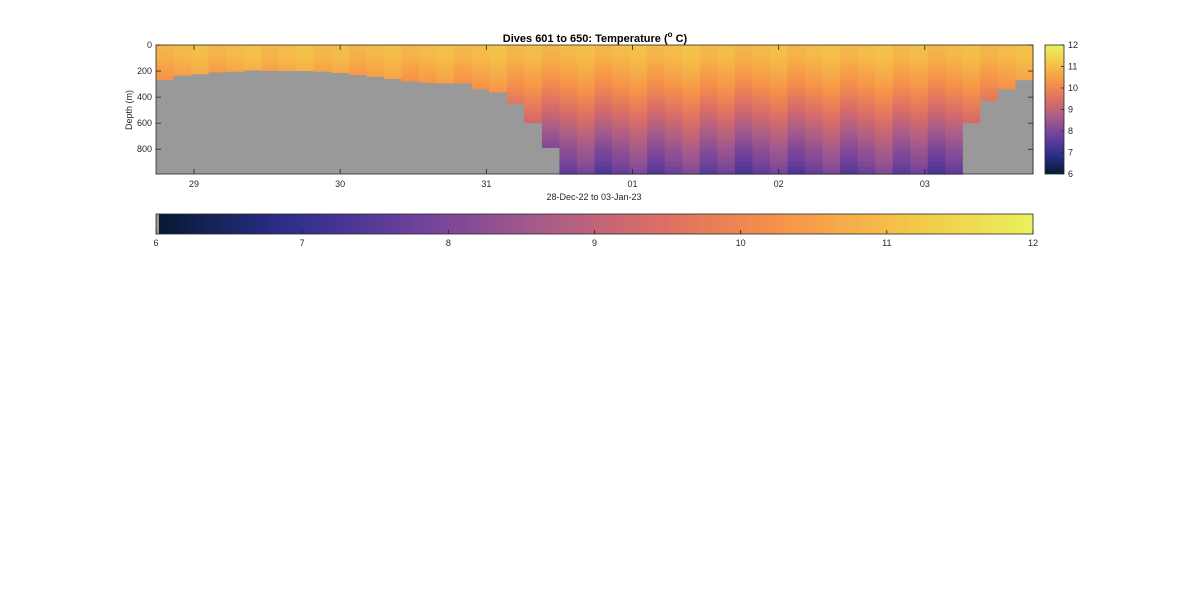 The image size is (1200, 611). Describe the element at coordinates (593, 197) in the screenshot. I see `x-axis-label: 28-Dec-22 to 03-Jan-23` at that location.